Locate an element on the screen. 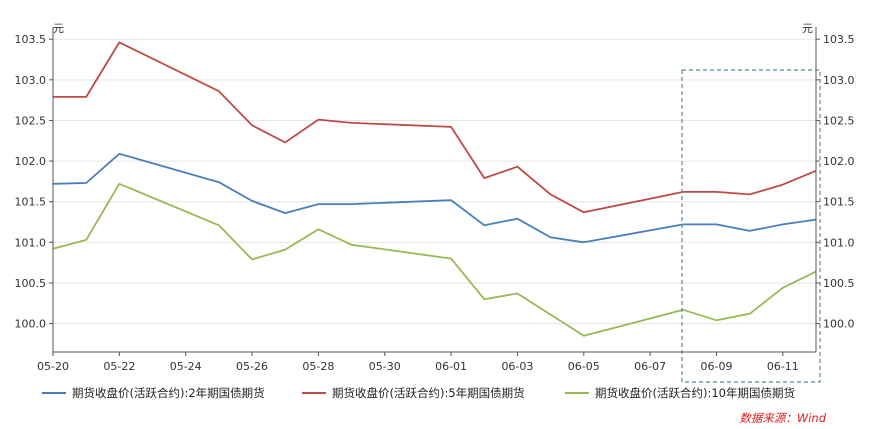  y-axis-right-labels: 100.0 100.5 101.0 101.5 102.0 102.5 103.0 103.5 is located at coordinates (839, 181).